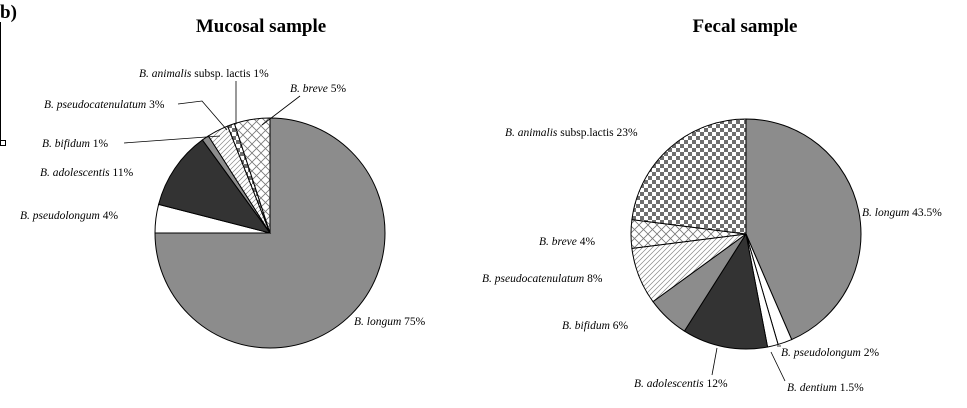  Describe the element at coordinates (3, 143) in the screenshot. I see `corner-mark` at that location.